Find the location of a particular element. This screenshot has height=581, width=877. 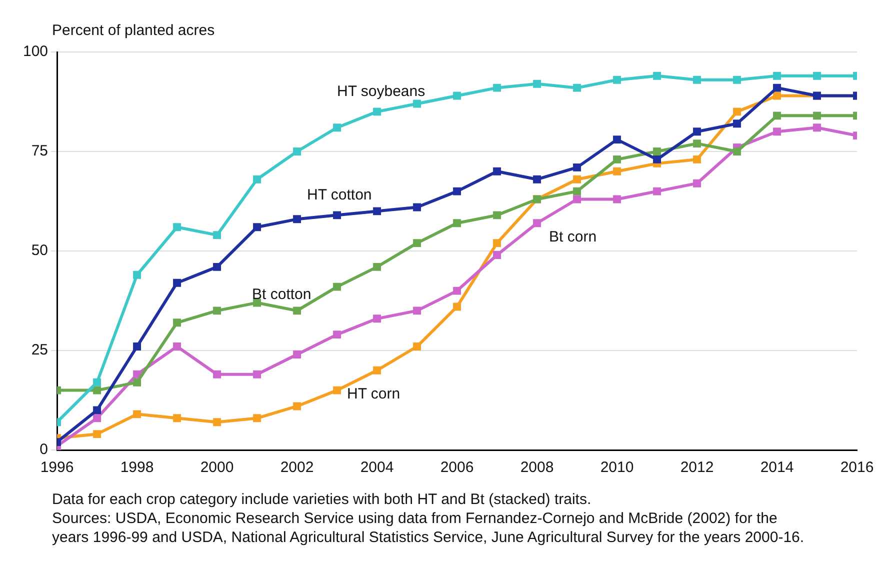

x-tick-label: 2006 is located at coordinates (457, 467).